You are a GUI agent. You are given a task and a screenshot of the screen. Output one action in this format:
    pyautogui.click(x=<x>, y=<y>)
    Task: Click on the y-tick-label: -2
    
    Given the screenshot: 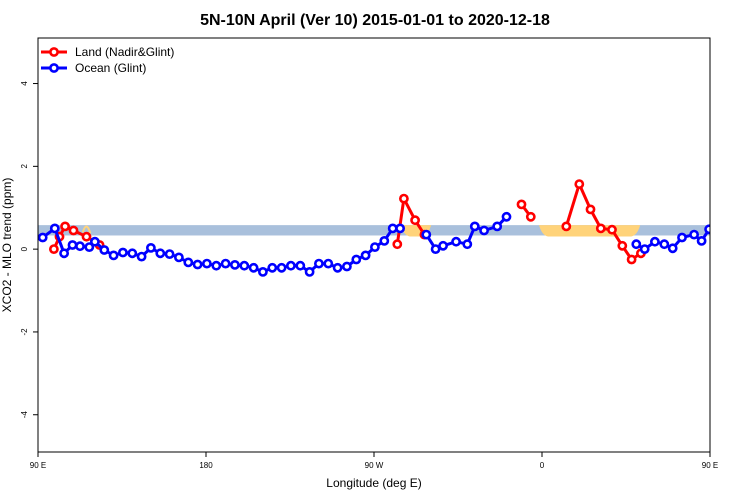 What is the action you would take?
    pyautogui.click(x=24, y=332)
    